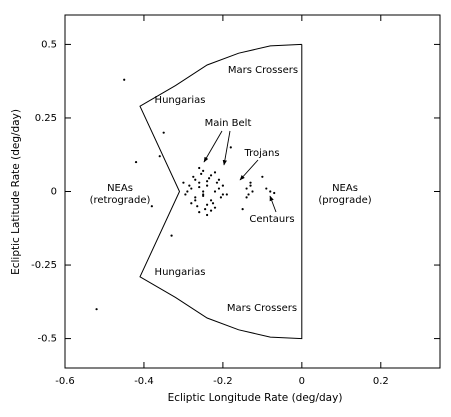  Describe the element at coordinates (255, 398) in the screenshot. I see `x-axis-label: Ecliptic Longitude Rate (deg/day)` at that location.